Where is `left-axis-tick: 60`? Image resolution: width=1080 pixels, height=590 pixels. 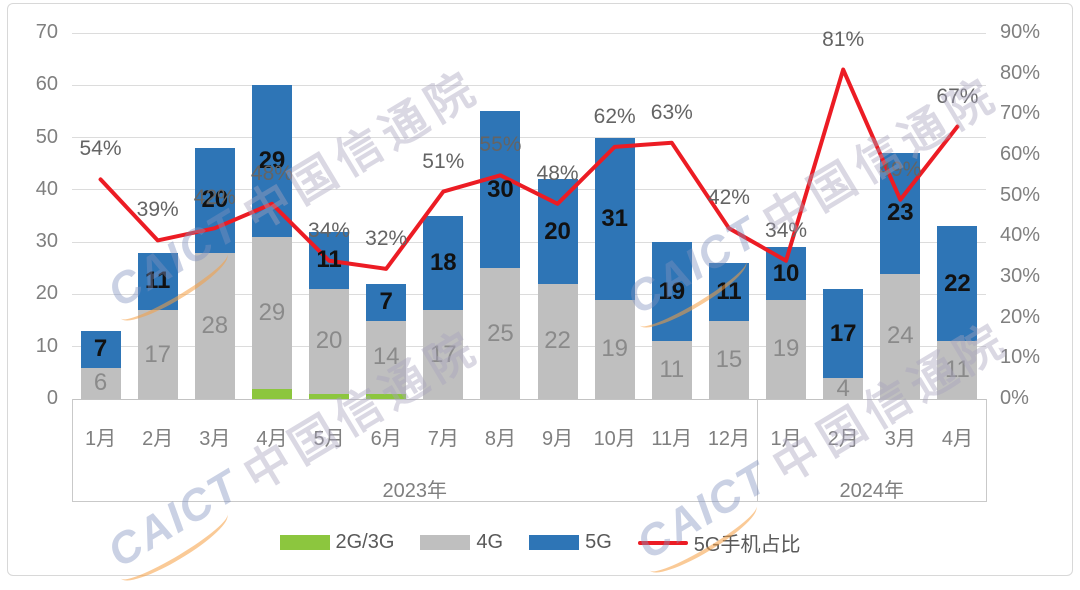 left-axis-tick: 60 is located at coordinates (46, 84).